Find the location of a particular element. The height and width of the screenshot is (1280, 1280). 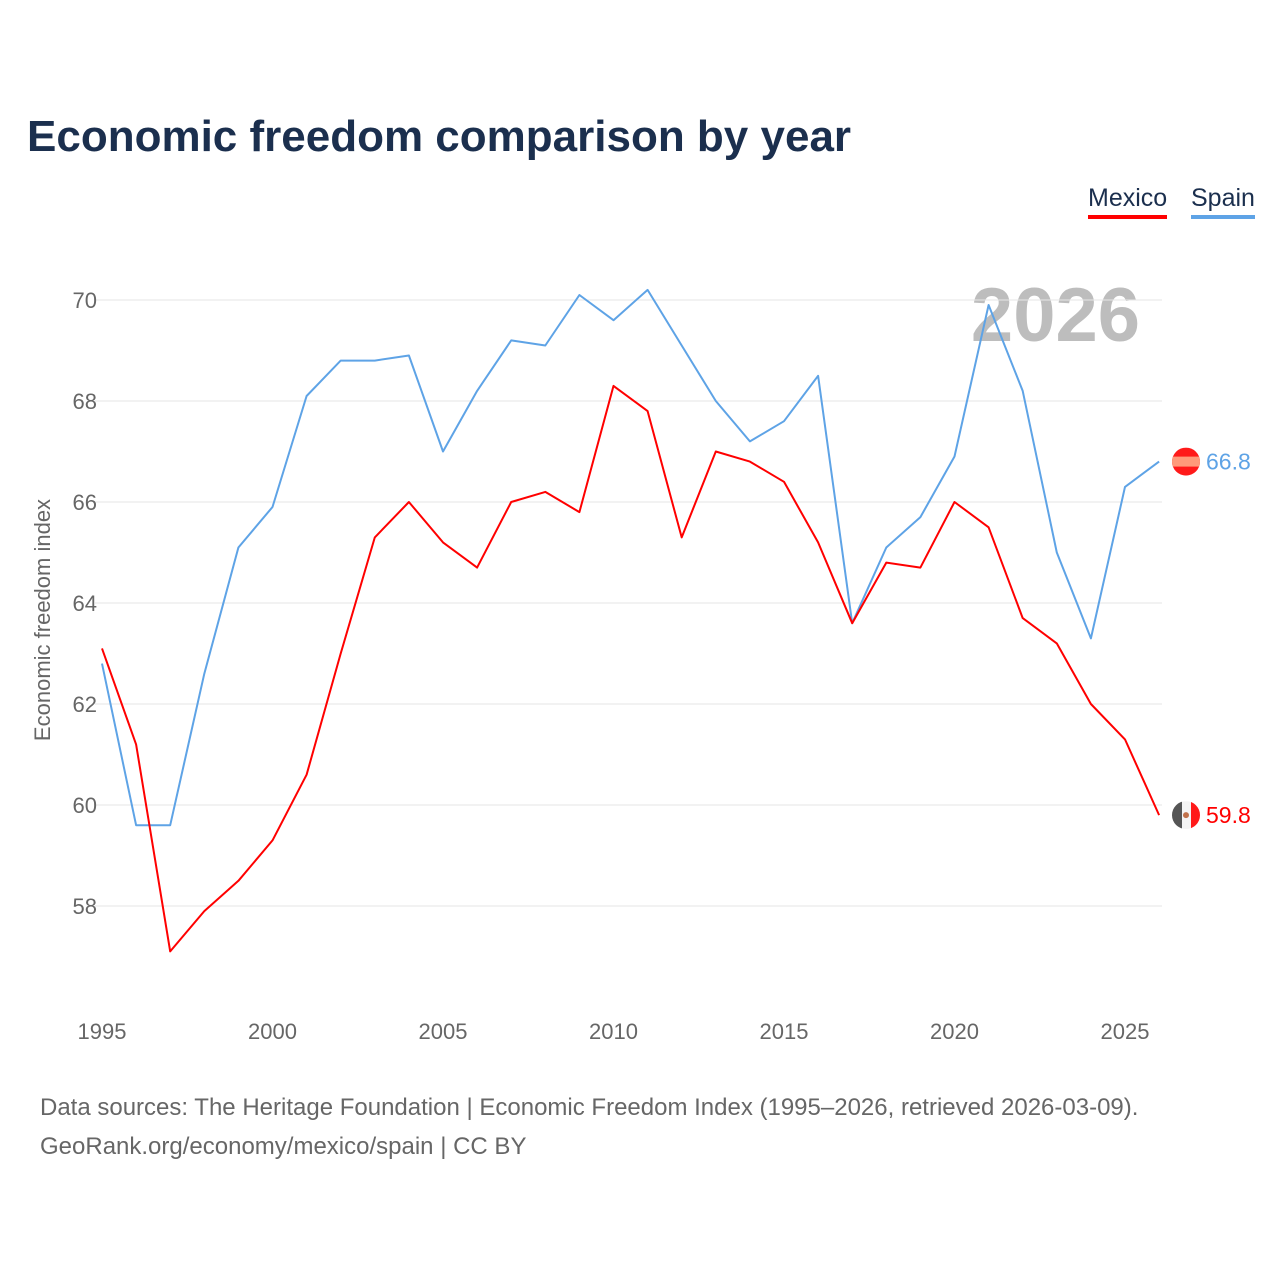

footer-link: GeoRank.org/economy/mexico/spain | CC BY is located at coordinates (283, 1146).